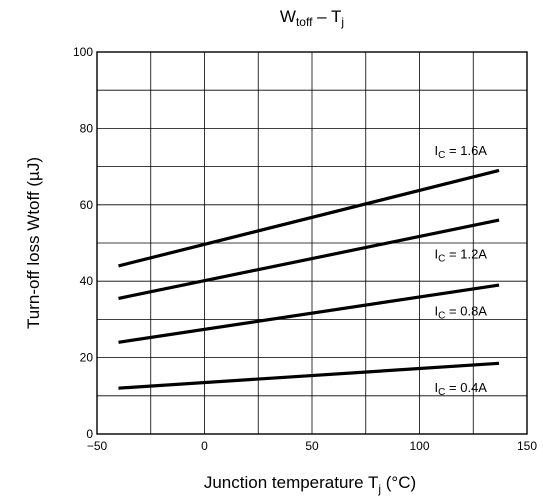 The height and width of the screenshot is (504, 543). What do you see at coordinates (87, 358) in the screenshot?
I see `y-tick-label: 20` at bounding box center [87, 358].